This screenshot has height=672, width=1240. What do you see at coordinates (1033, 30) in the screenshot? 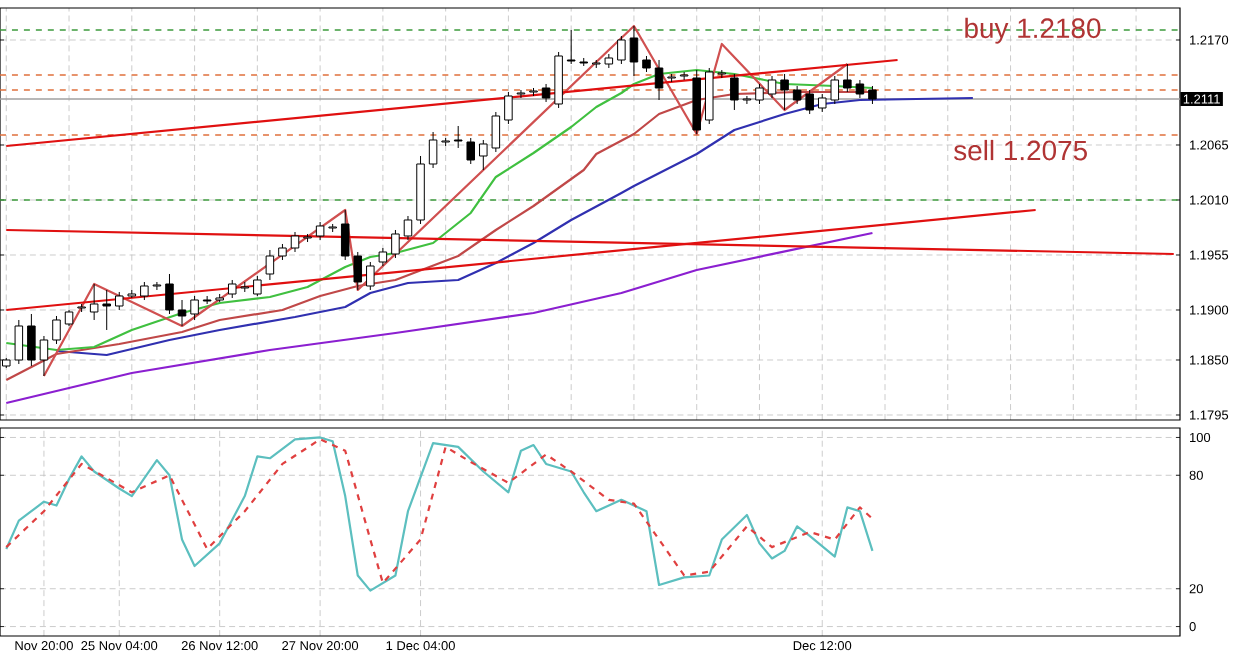
I see `annotation: buy 1.2180` at bounding box center [1033, 30].